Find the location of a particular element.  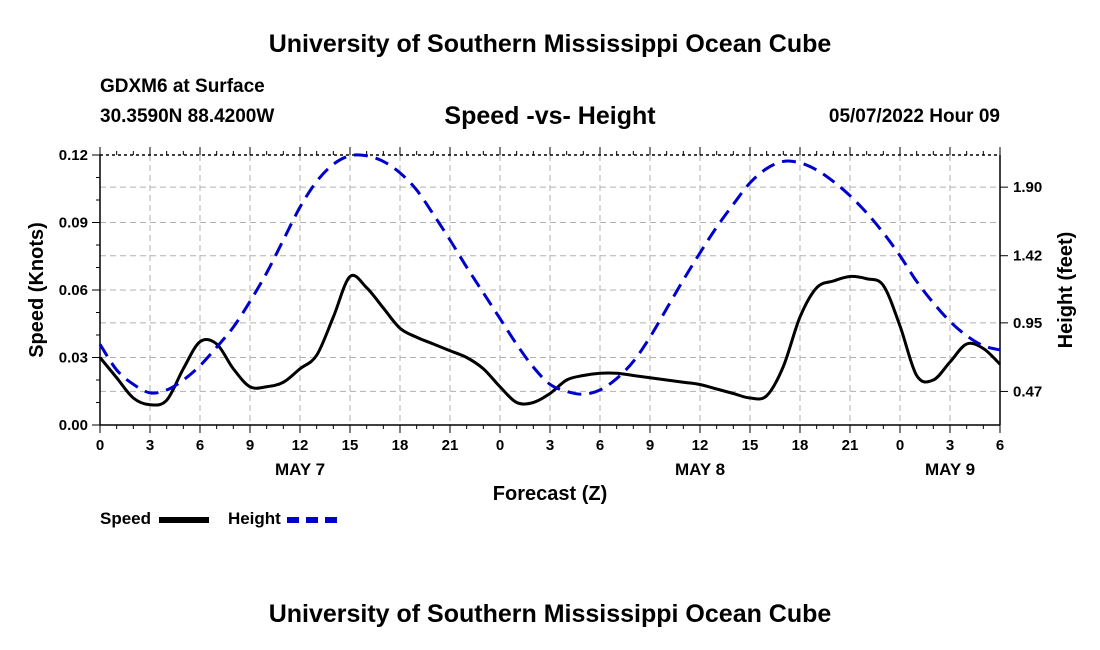

legend-height-swatch is located at coordinates (312, 519).